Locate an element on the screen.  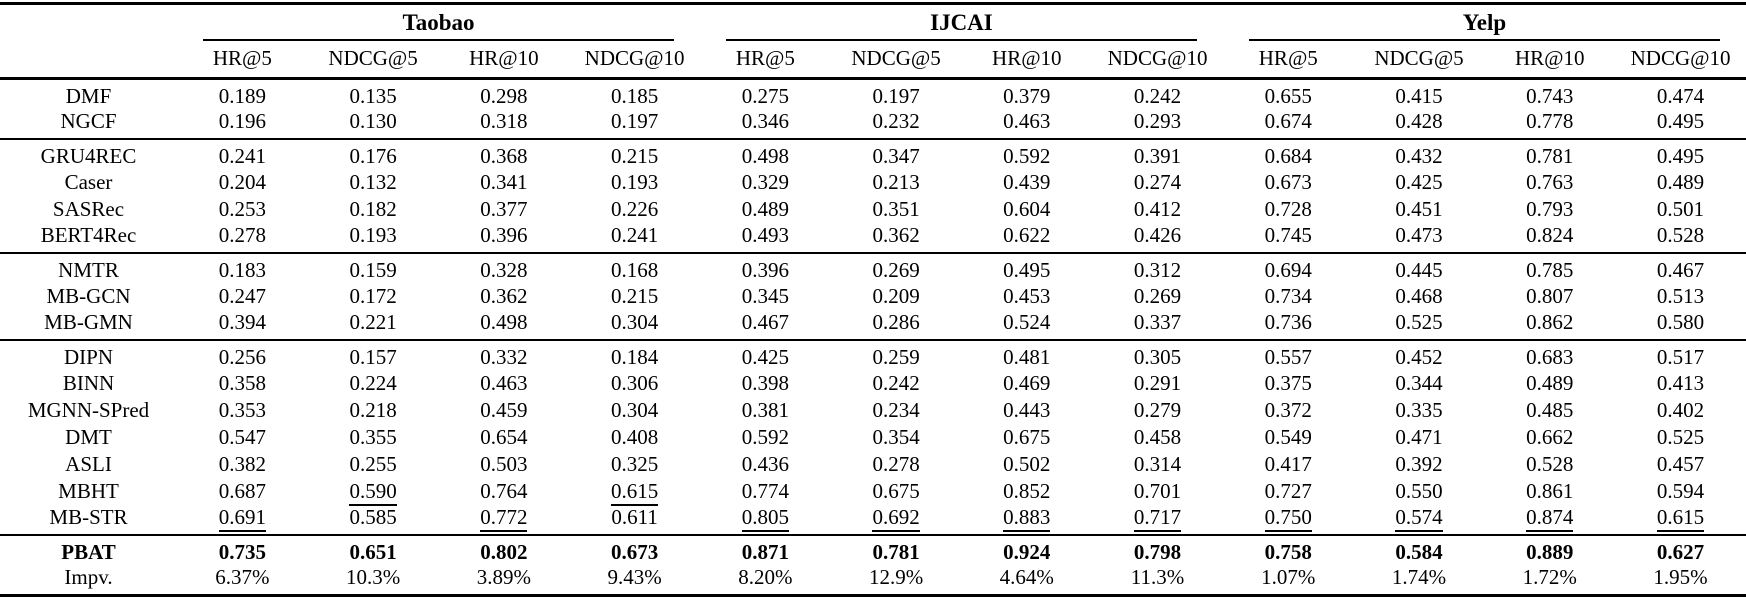
value-cell: 0.392 is located at coordinates (1419, 464).